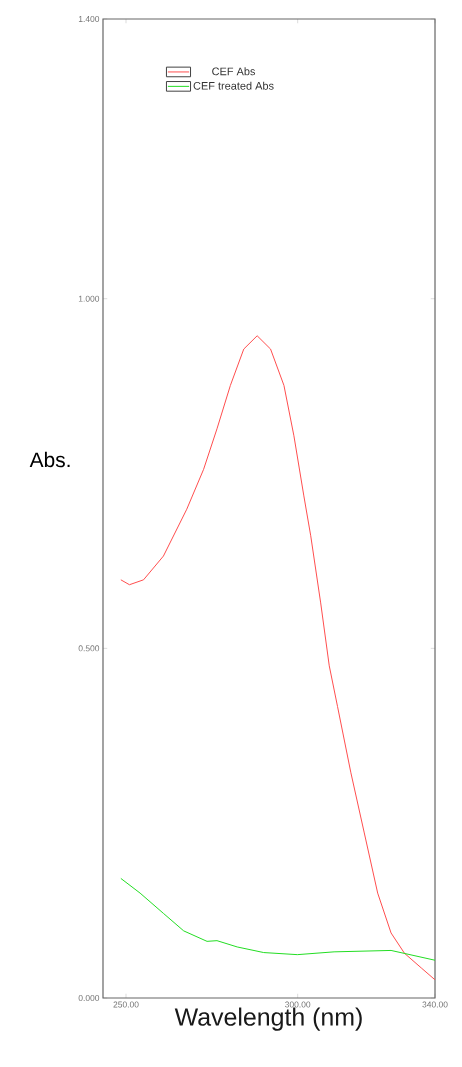  I want to click on y-axis-title: Abs., so click(49, 459).